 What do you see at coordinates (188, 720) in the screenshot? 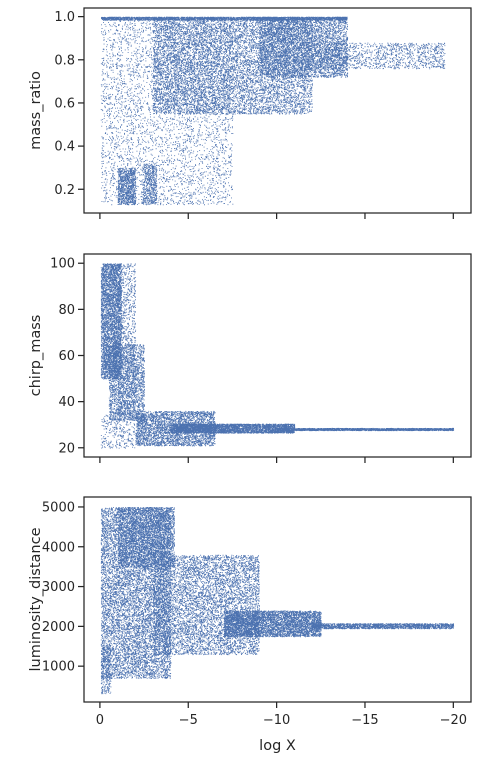
I see `x-tick-label: −5` at bounding box center [188, 720].